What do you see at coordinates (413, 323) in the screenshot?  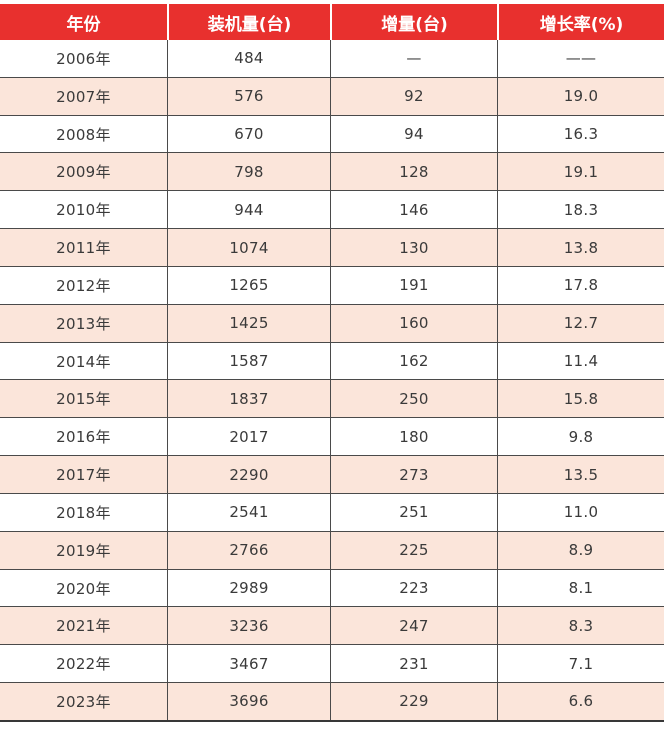 I see `cell-increment: 160` at bounding box center [413, 323].